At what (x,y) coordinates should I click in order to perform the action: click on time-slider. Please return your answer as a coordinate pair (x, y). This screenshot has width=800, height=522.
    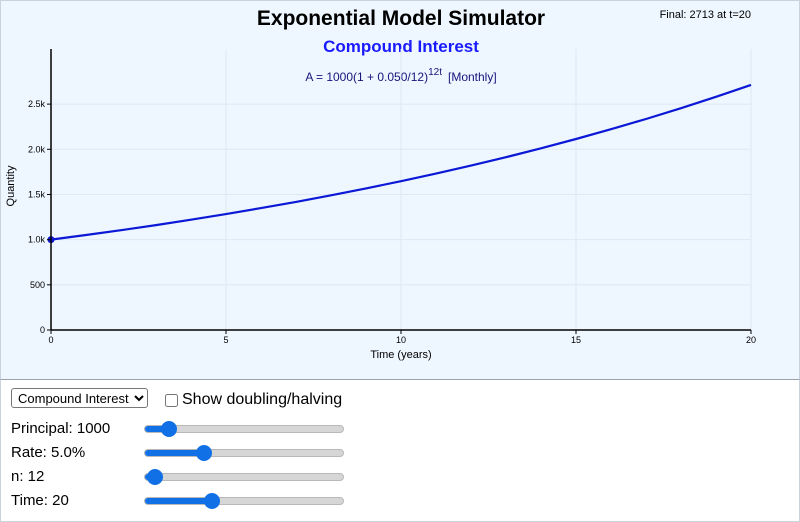
    Looking at the image, I should click on (244, 501).